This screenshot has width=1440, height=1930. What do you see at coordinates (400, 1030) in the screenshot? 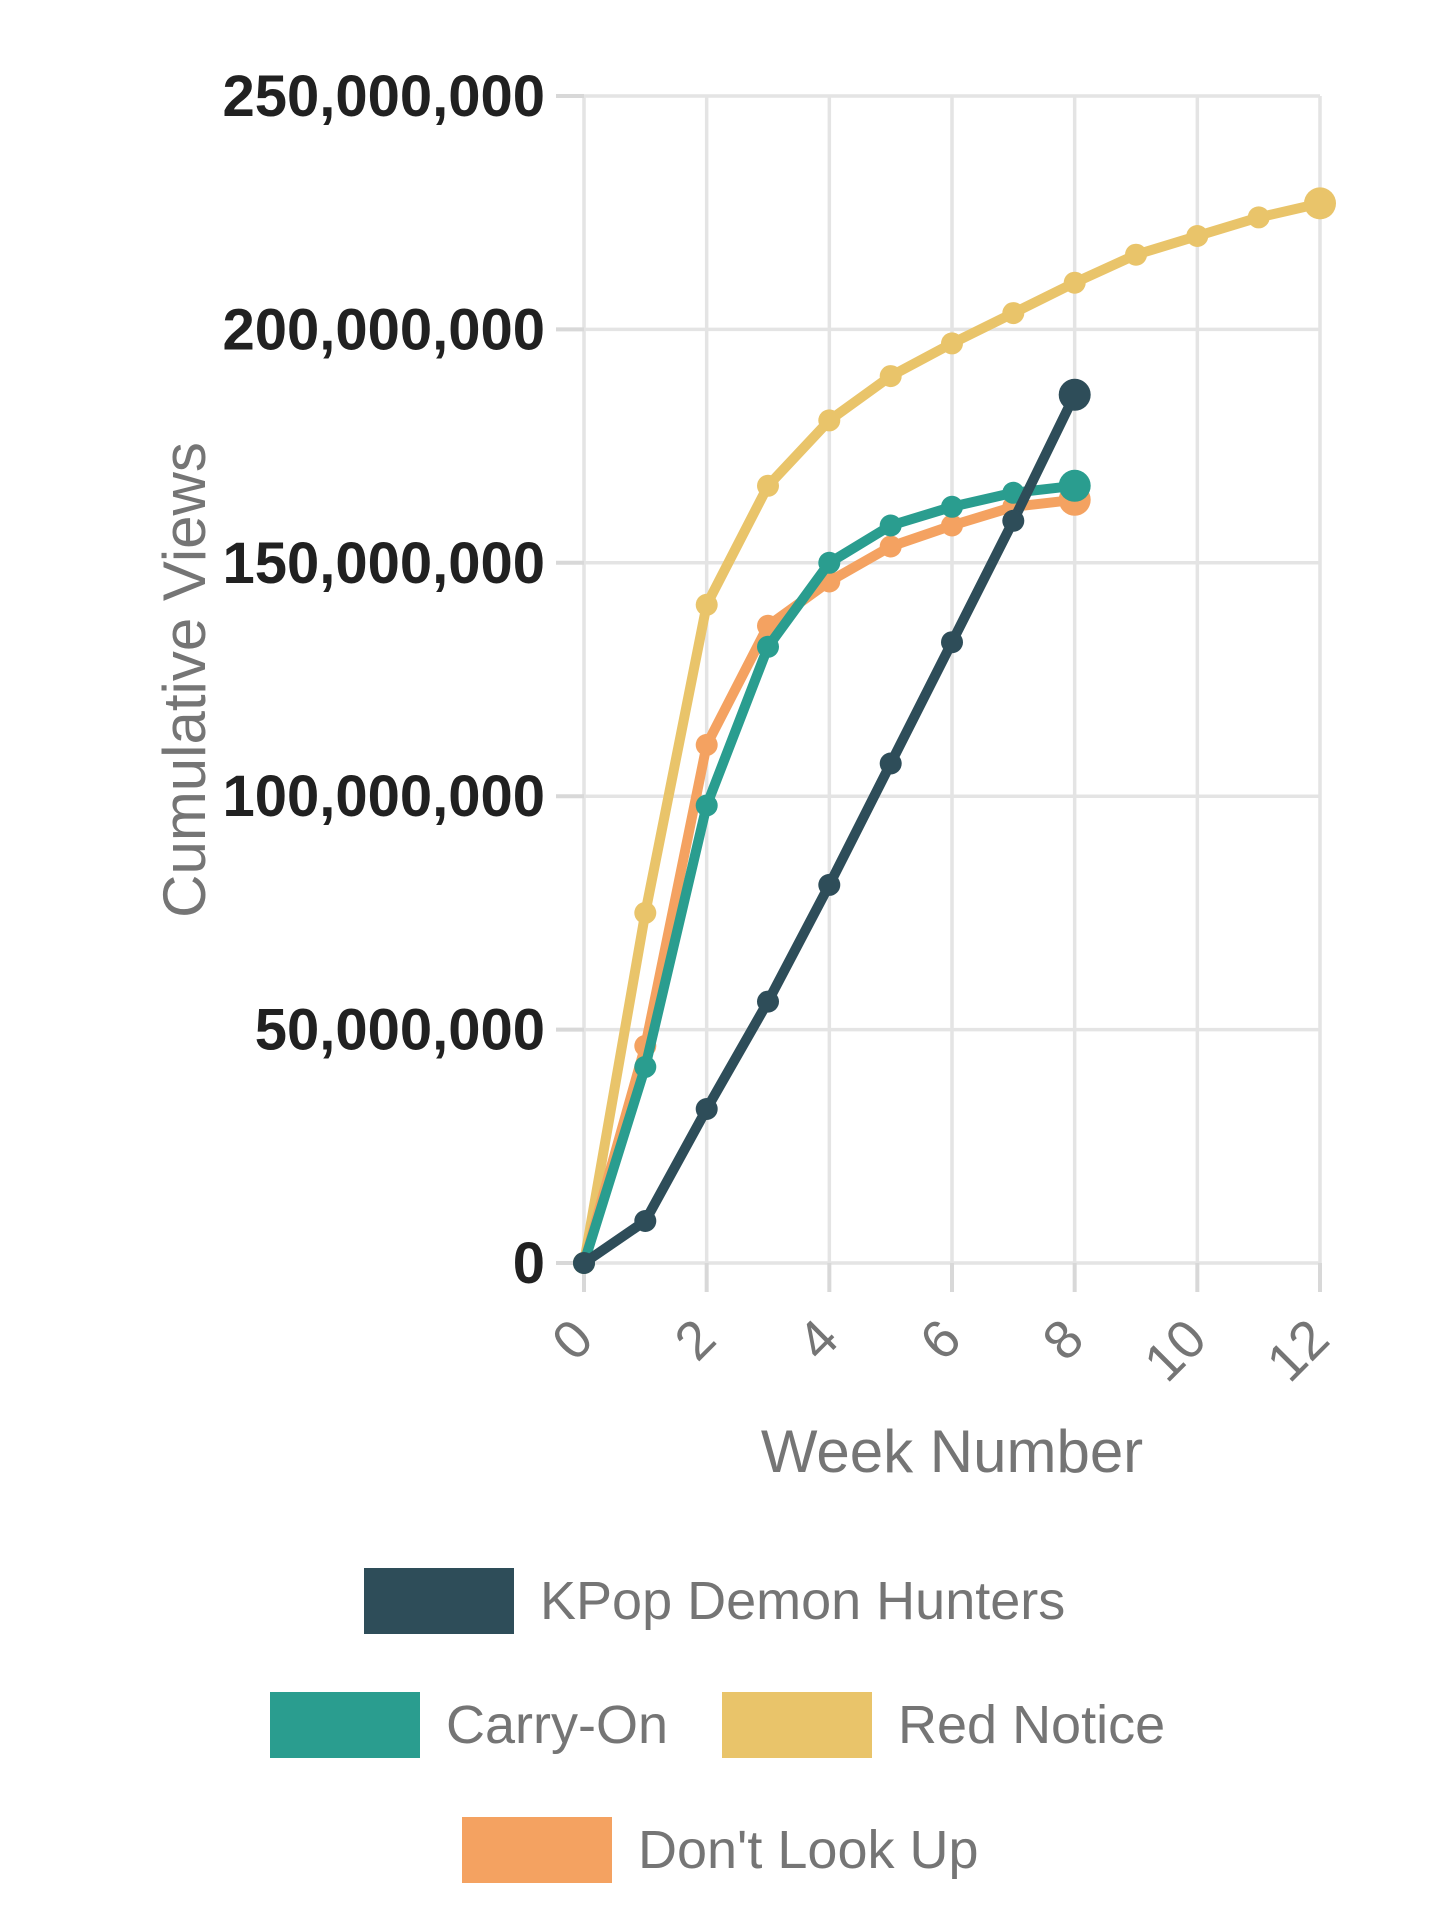
I see `y-tick-label: 50,000,000` at bounding box center [400, 1030].